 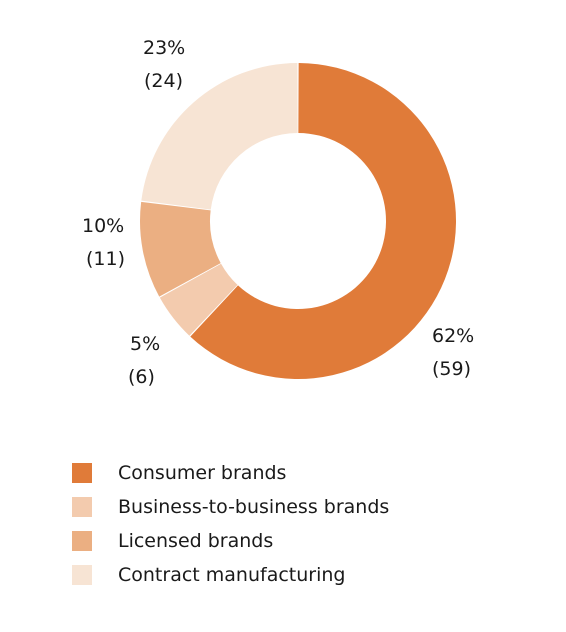 I want to click on legend-swatch-contract-manufacturing, so click(x=82, y=575).